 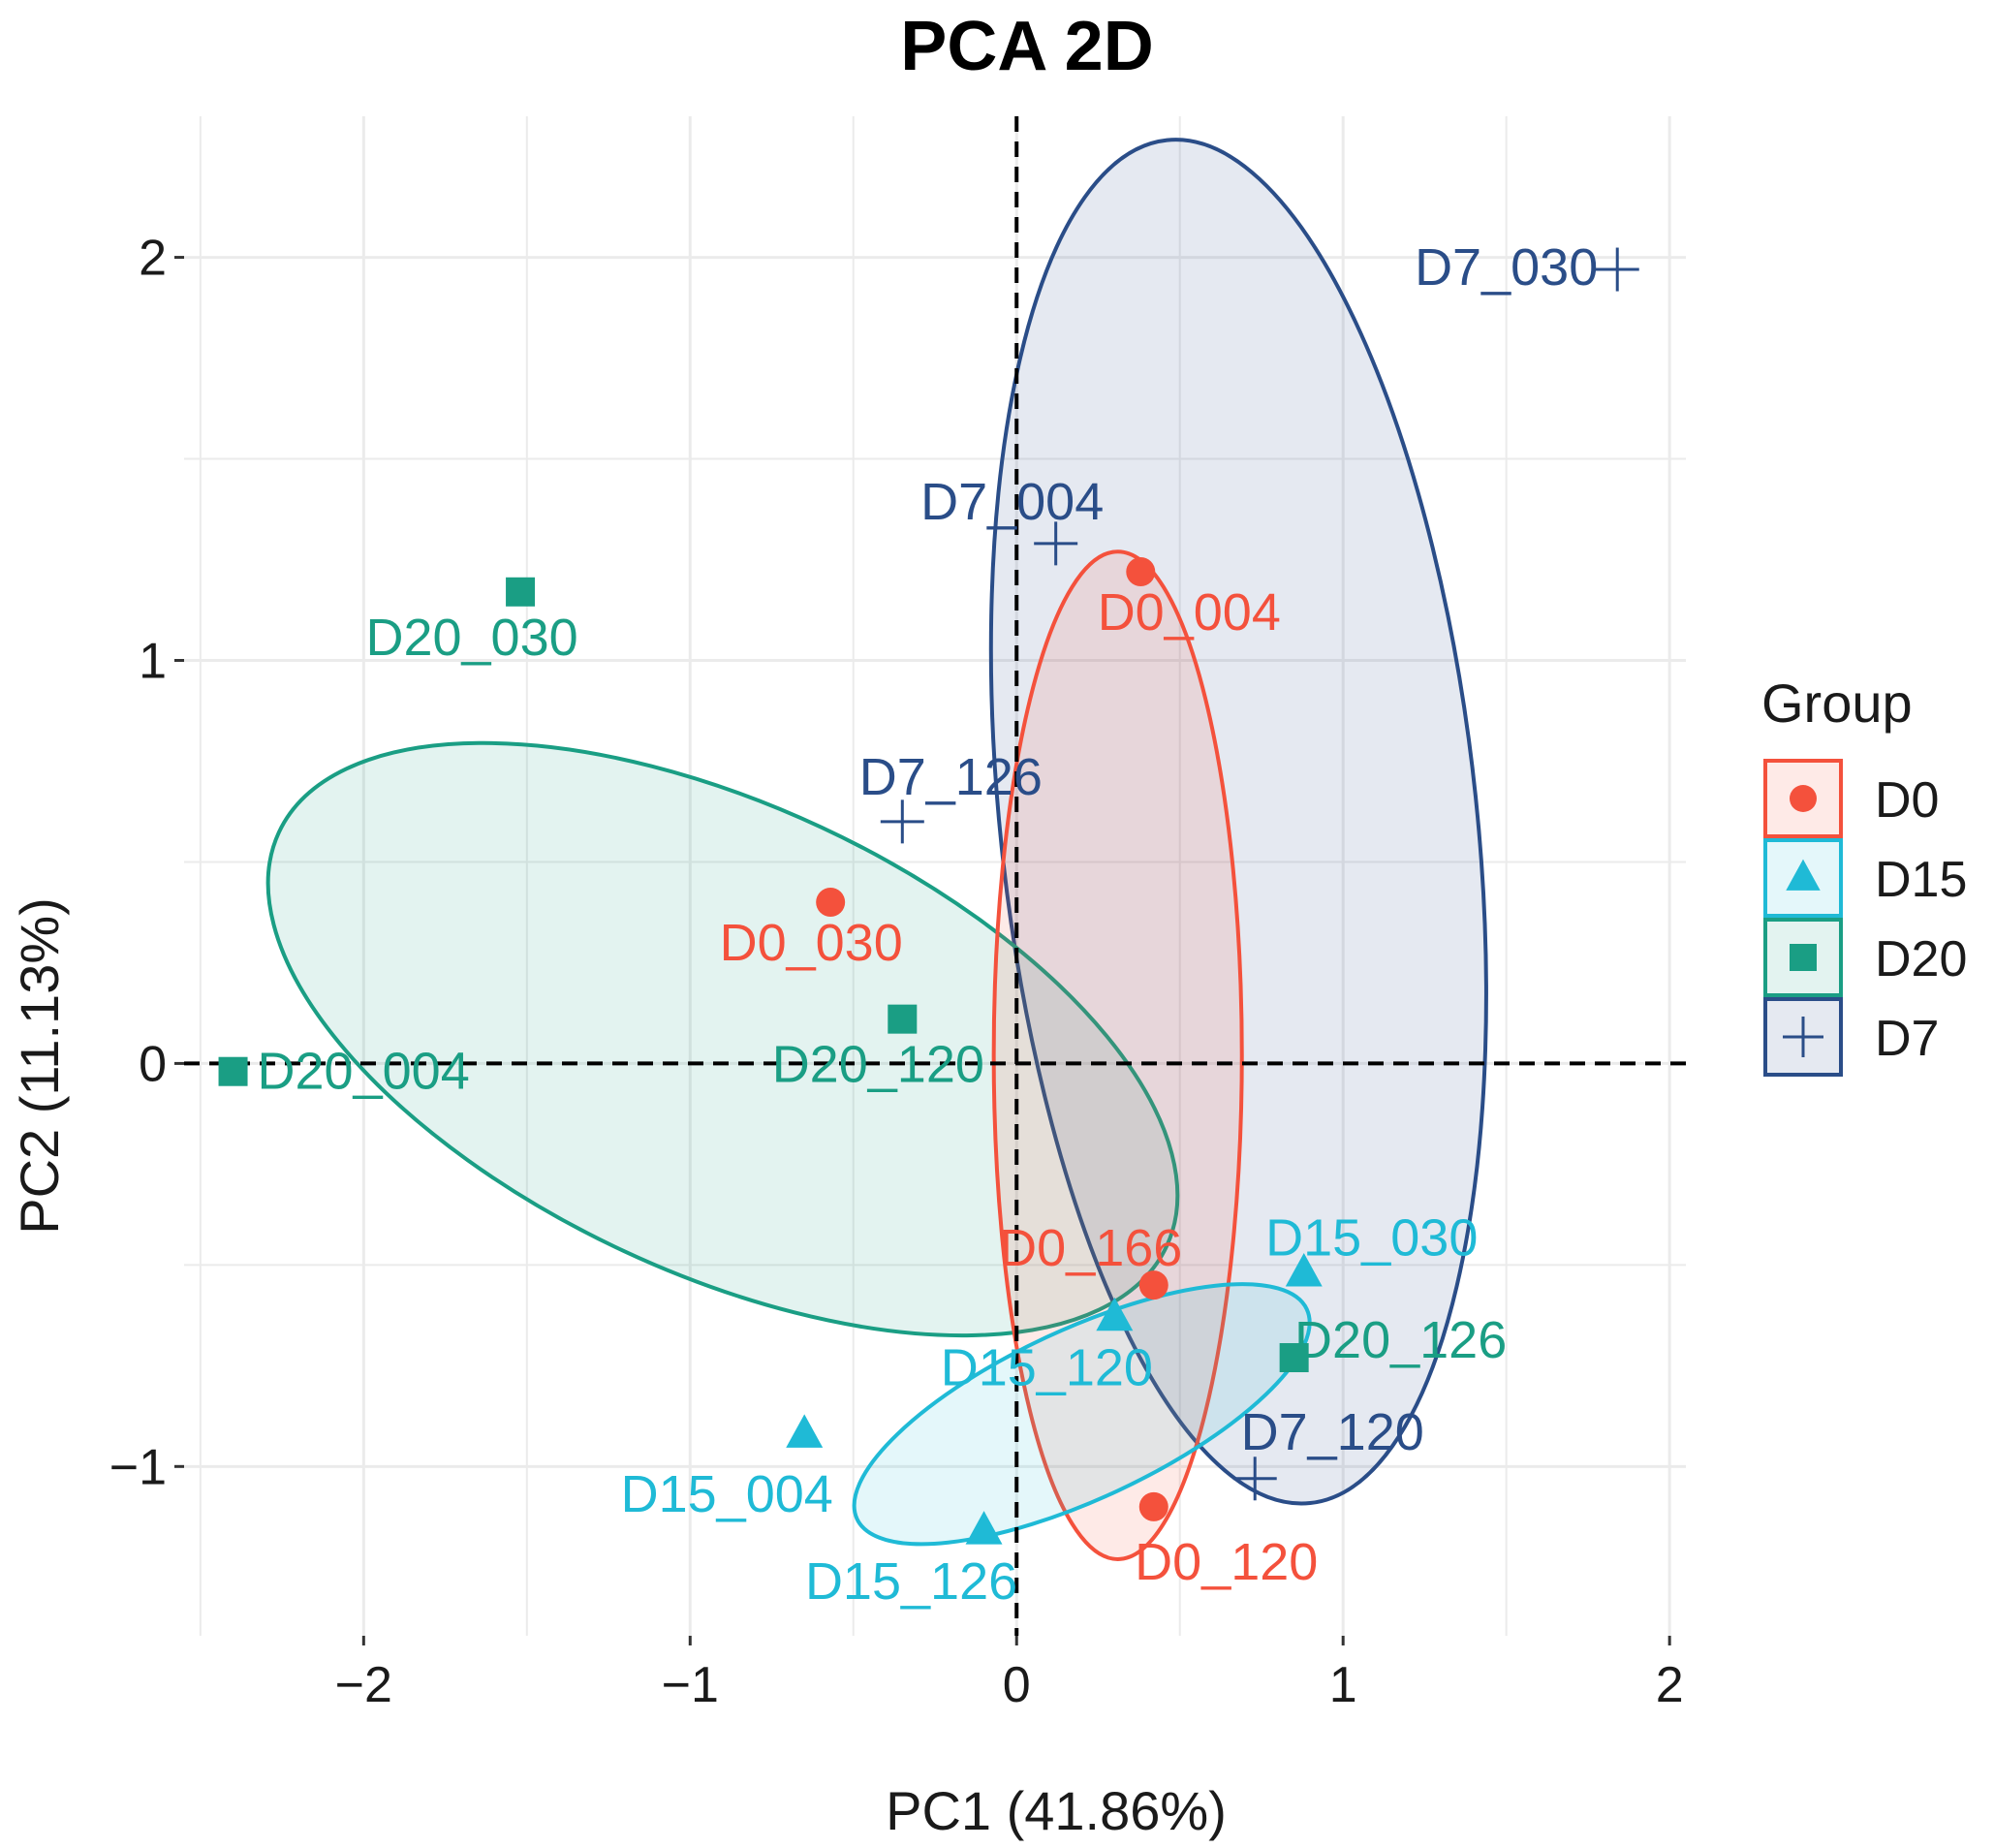 What do you see at coordinates (1670, 1685) in the screenshot?
I see `x-tick-label: 2` at bounding box center [1670, 1685].